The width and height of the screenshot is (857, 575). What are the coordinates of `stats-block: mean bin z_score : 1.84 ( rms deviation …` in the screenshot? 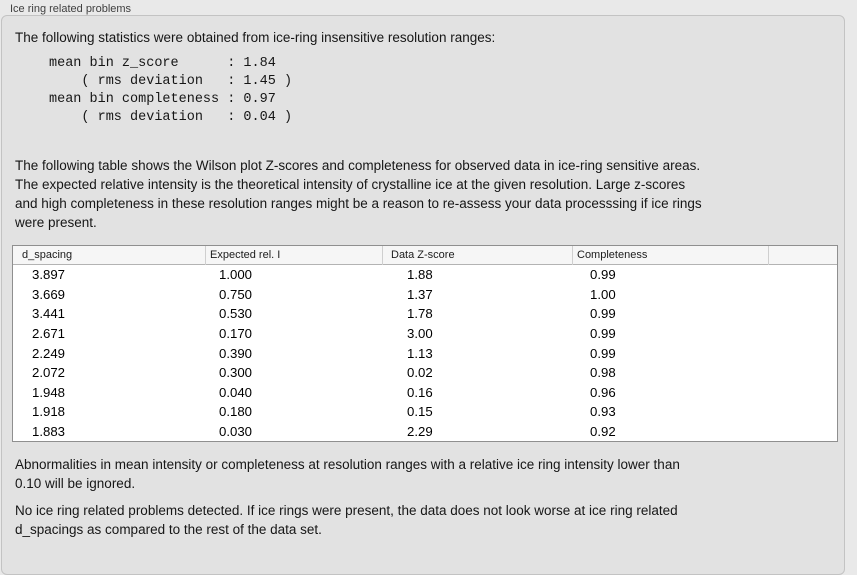 It's located at (446, 91).